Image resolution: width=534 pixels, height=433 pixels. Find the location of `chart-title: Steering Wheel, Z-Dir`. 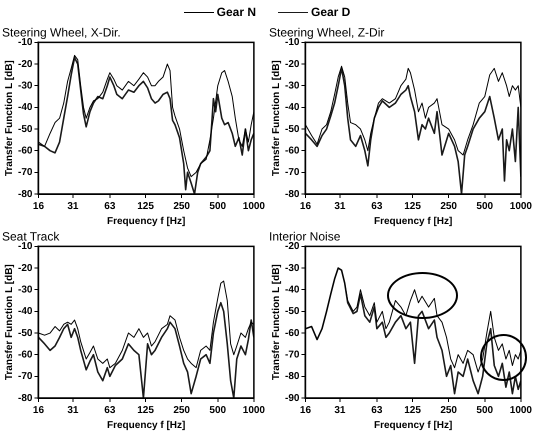

chart-title: Steering Wheel, Z-Dir is located at coordinates (326, 33).